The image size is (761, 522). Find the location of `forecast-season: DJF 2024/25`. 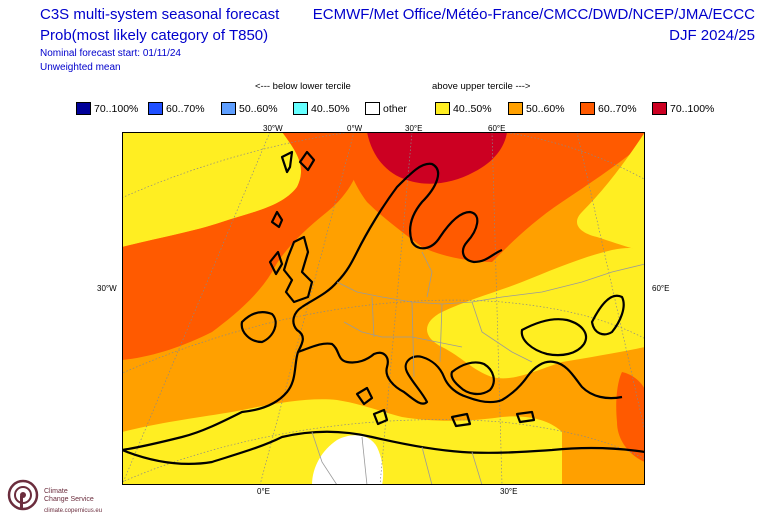

forecast-season: DJF 2024/25 is located at coordinates (712, 35).